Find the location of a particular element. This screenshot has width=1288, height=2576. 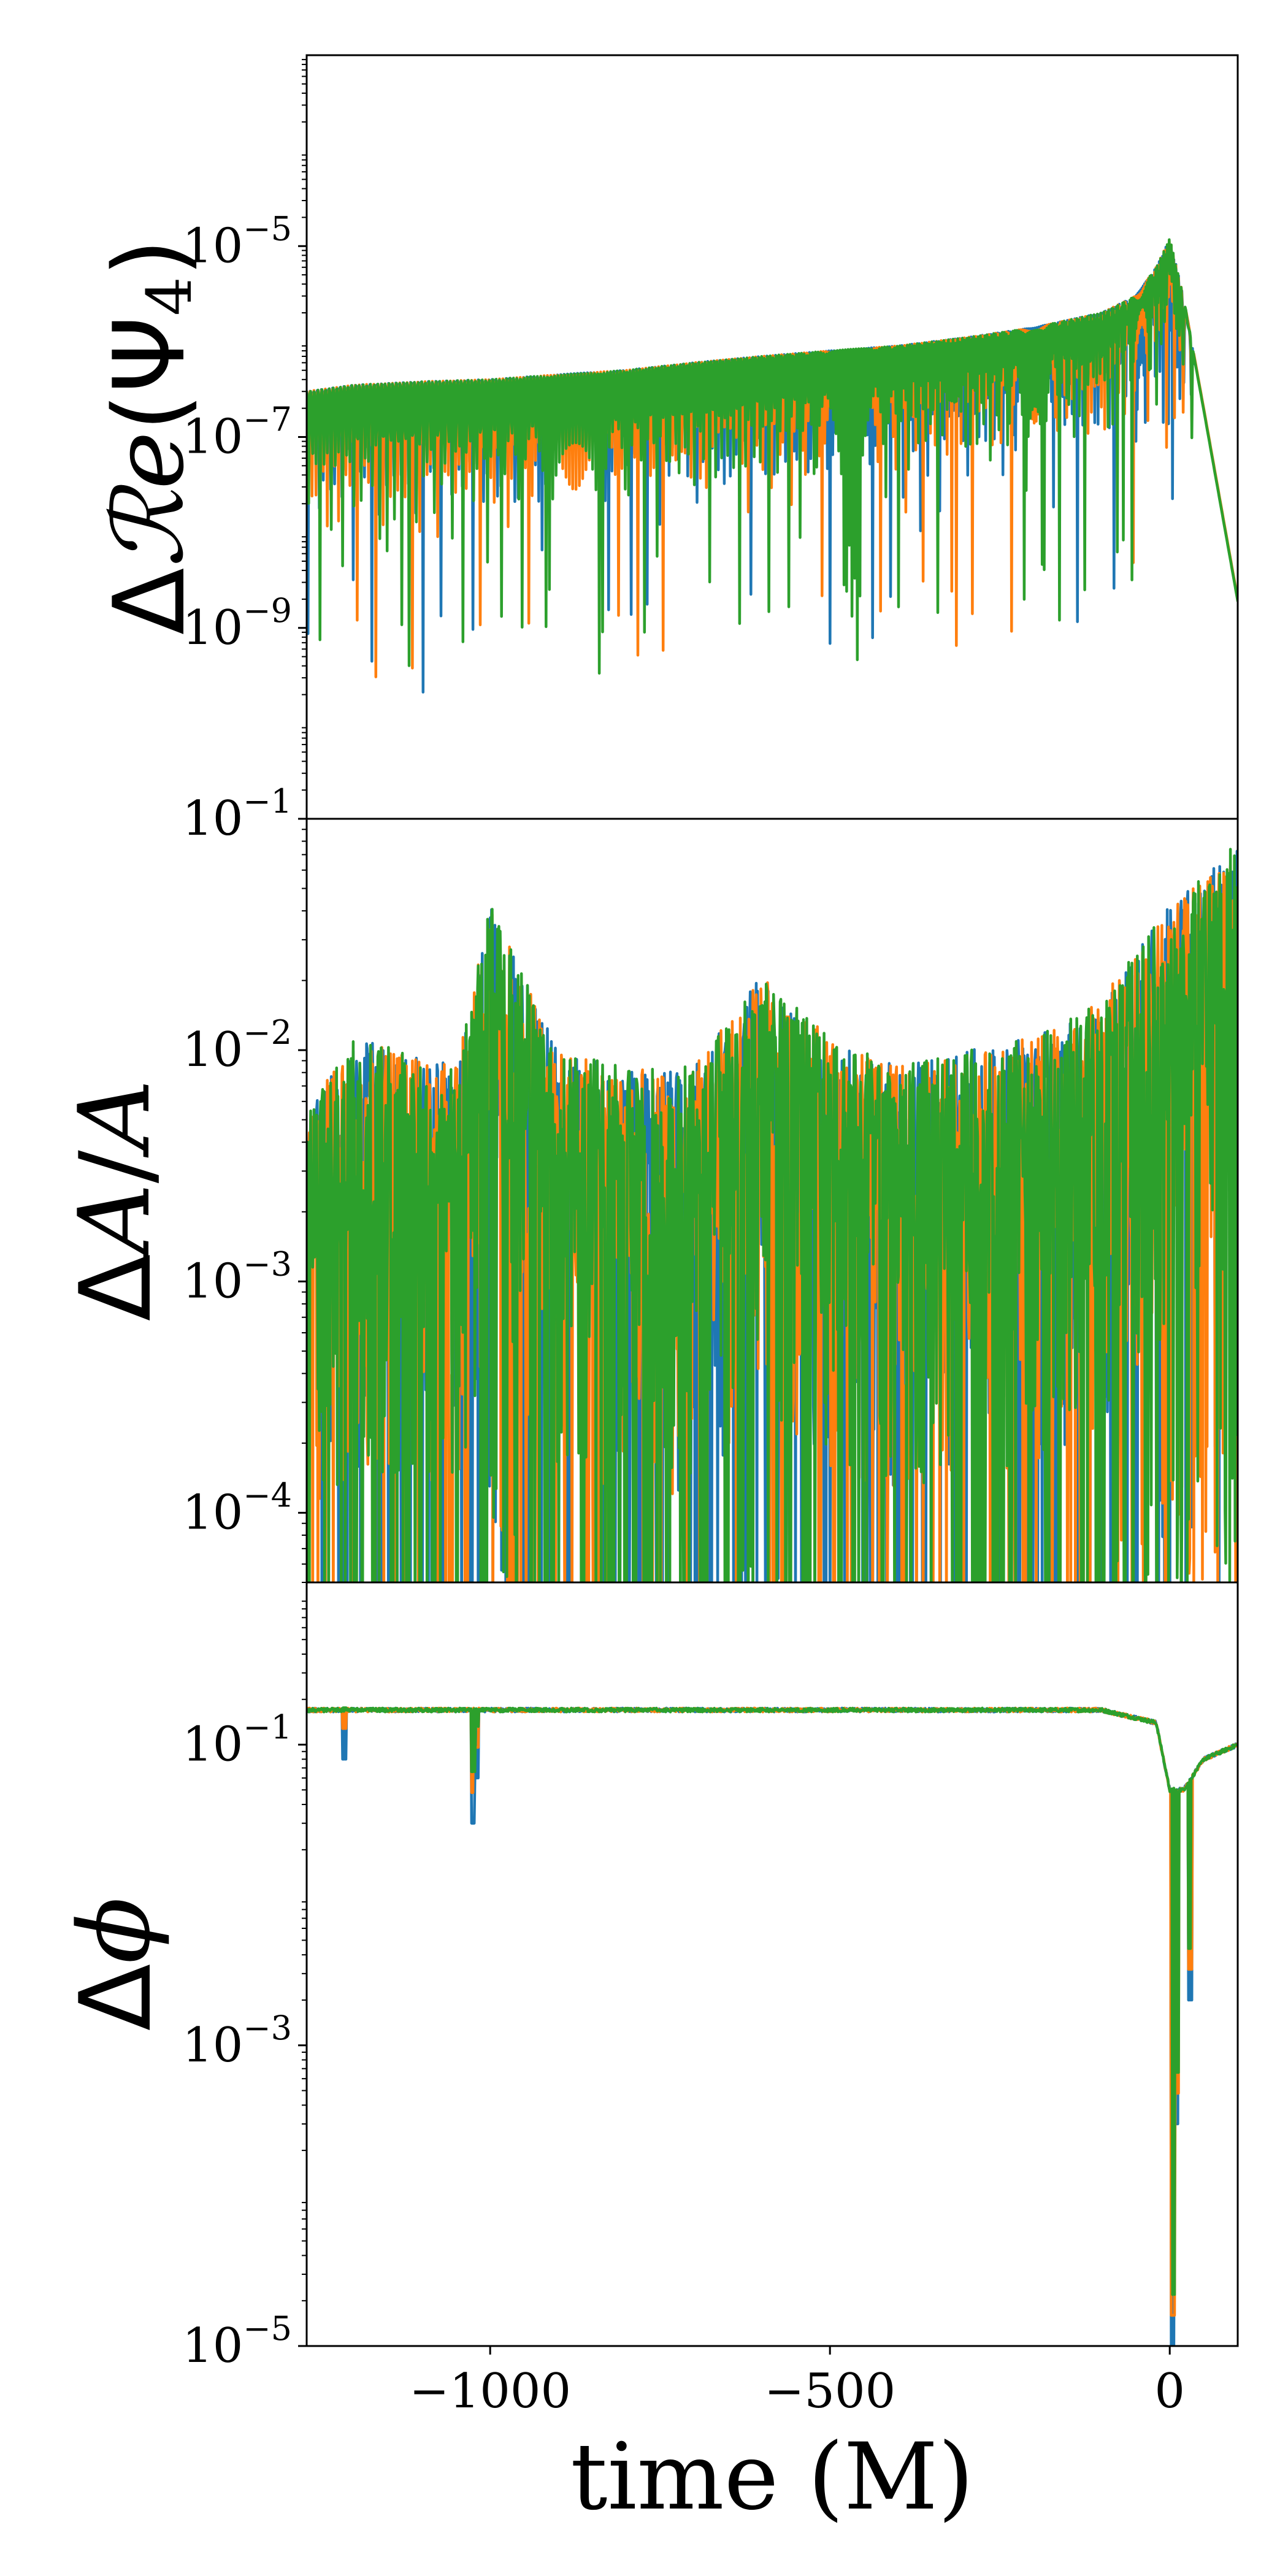

ylabel-close: ) is located at coordinates (149, 258).